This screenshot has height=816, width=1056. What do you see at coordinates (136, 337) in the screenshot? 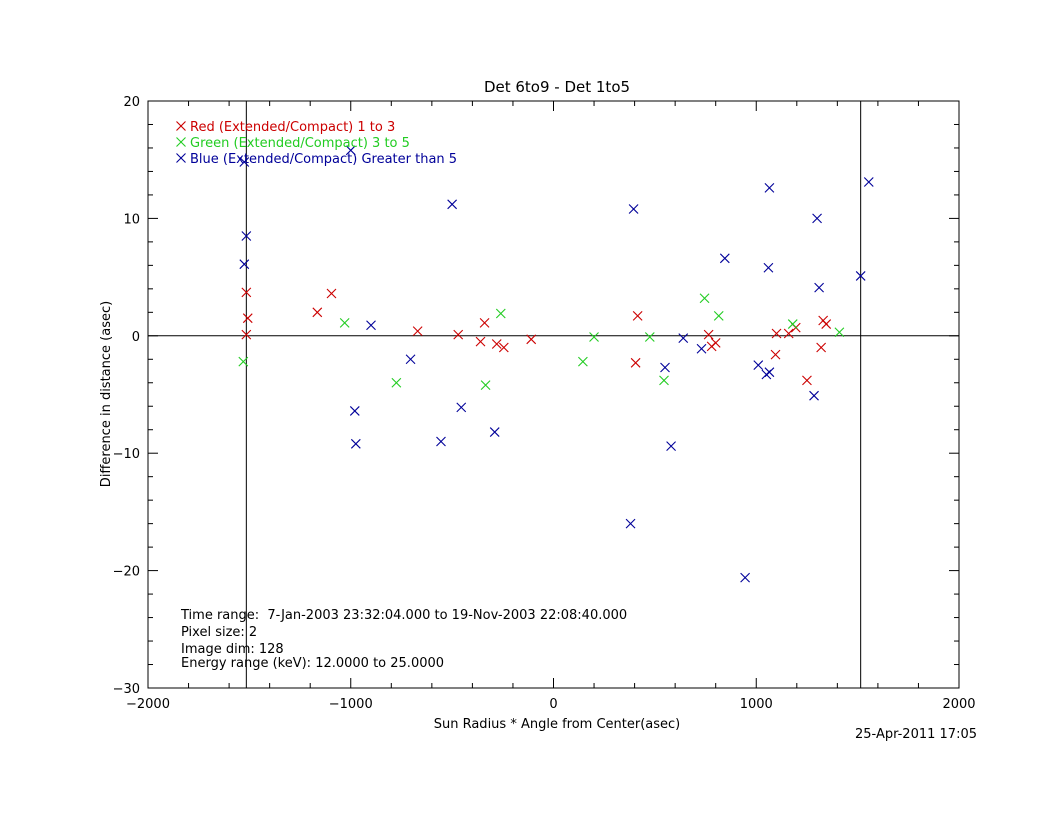
I see `y-tick-label: 0` at bounding box center [136, 337].